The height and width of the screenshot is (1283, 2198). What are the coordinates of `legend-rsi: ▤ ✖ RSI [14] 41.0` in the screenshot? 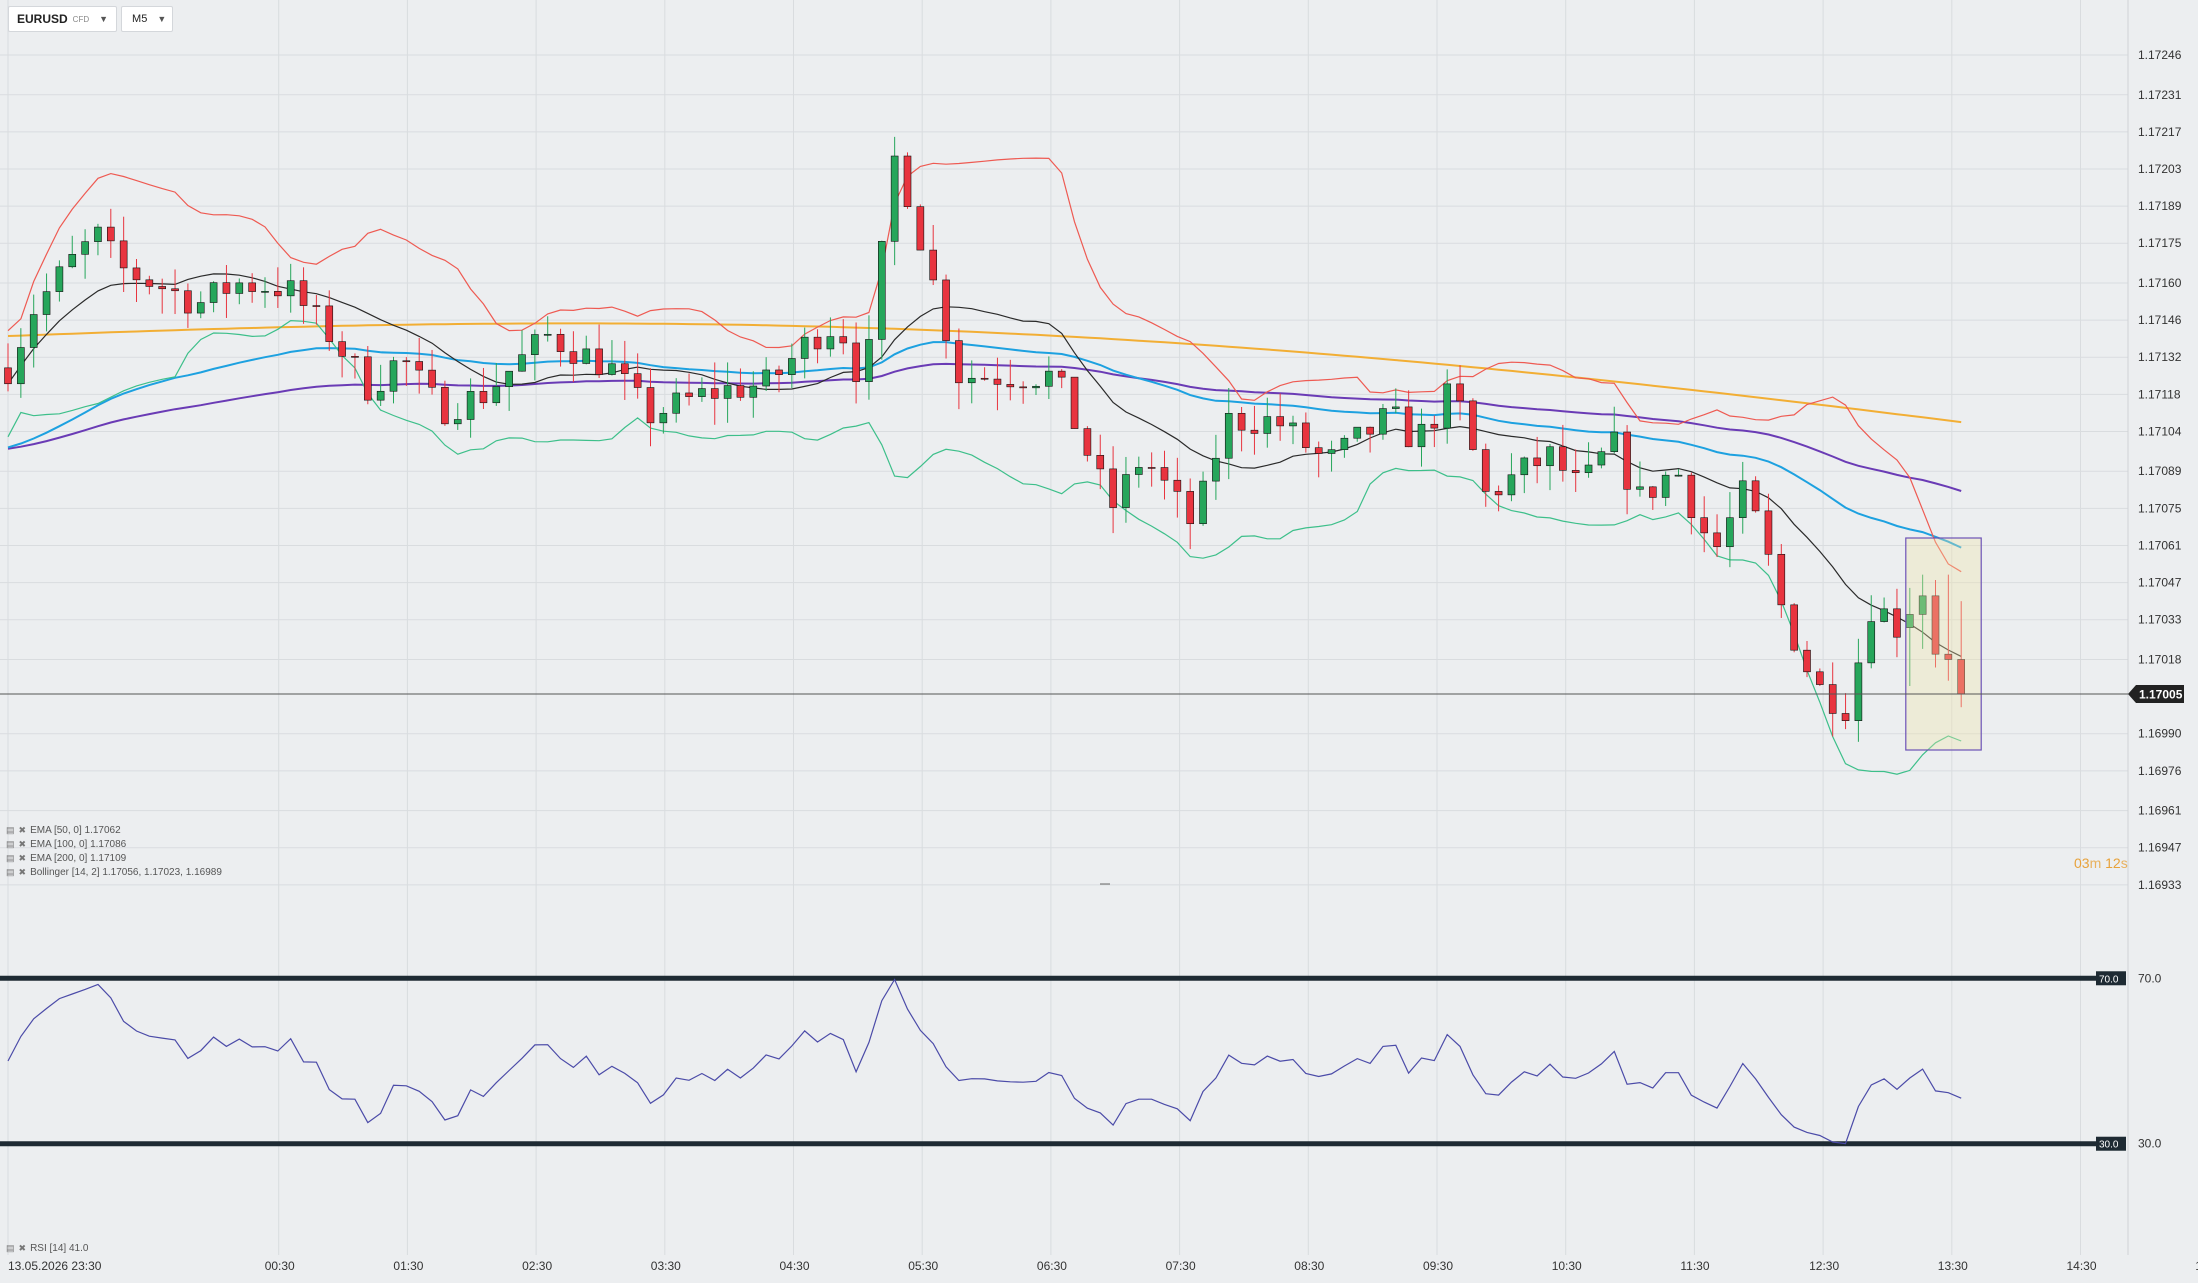 It's located at (47, 1248).